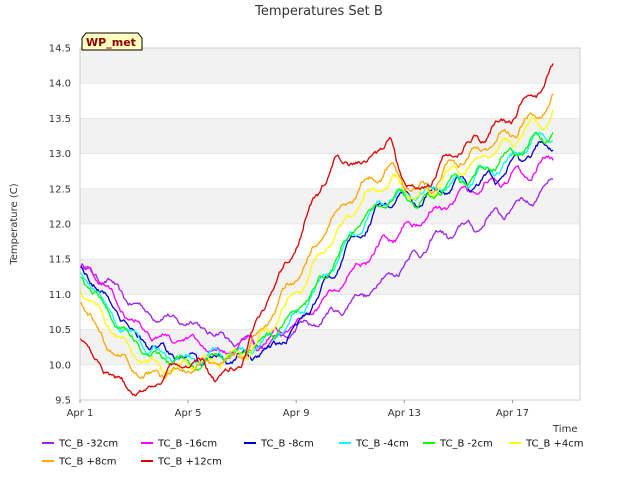 Image resolution: width=640 pixels, height=480 pixels. Describe the element at coordinates (554, 444) in the screenshot. I see `legend-entry-label: TC_B +4cm` at that location.